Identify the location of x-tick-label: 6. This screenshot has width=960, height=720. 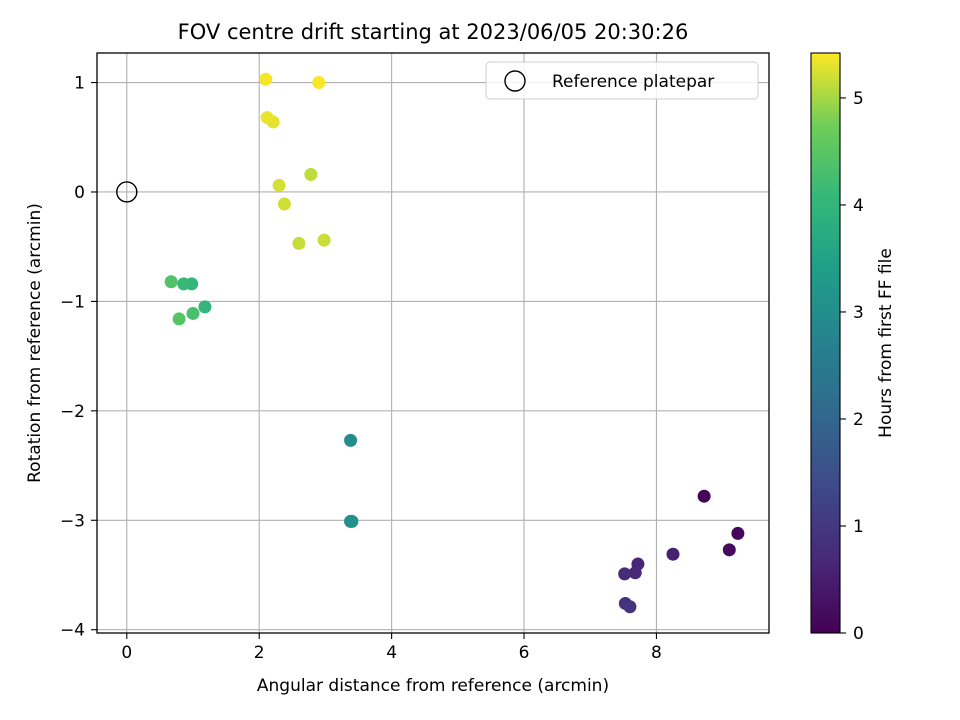
(524, 653).